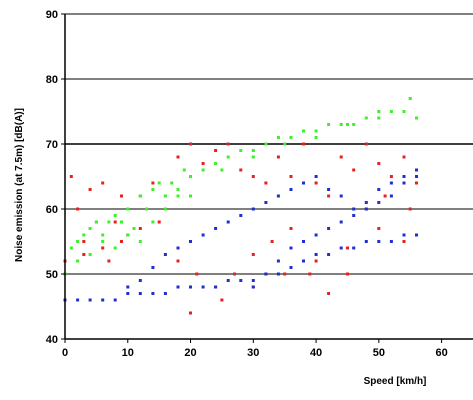  What do you see at coordinates (52, 80) in the screenshot?
I see `y-tick-label-80: 80` at bounding box center [52, 80].